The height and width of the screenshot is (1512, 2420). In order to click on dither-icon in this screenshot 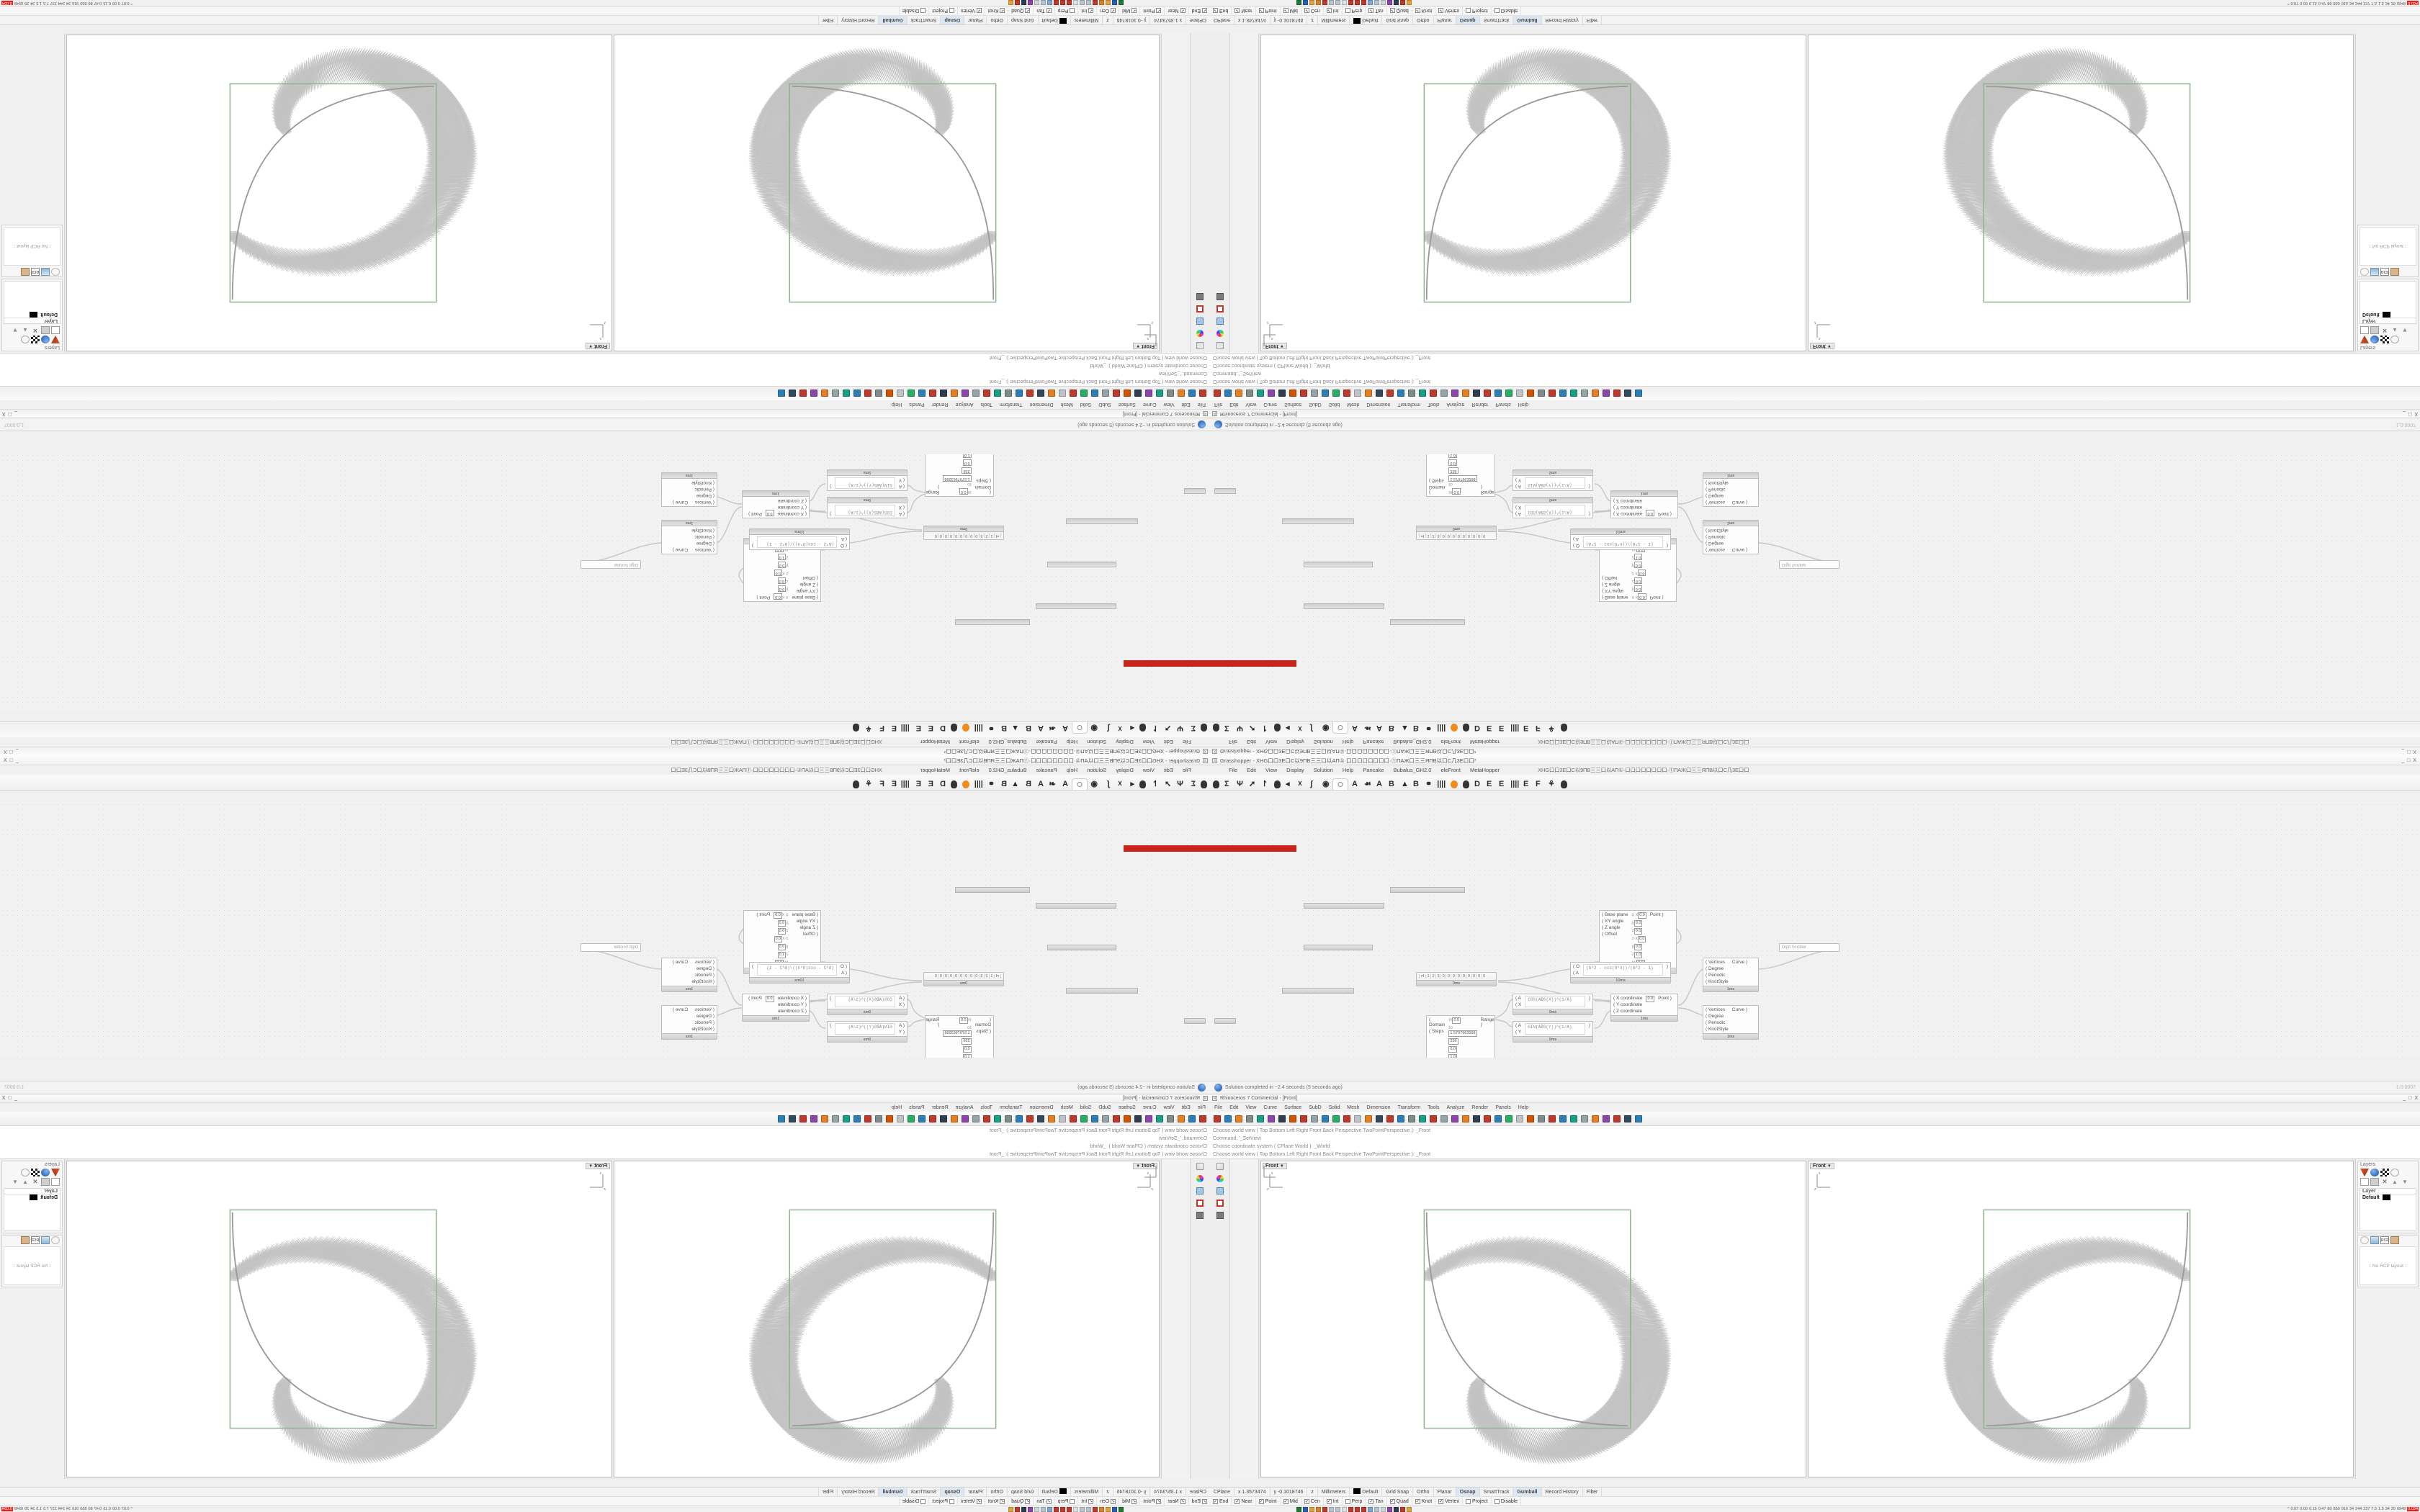, I will do `click(1515, 728)`.